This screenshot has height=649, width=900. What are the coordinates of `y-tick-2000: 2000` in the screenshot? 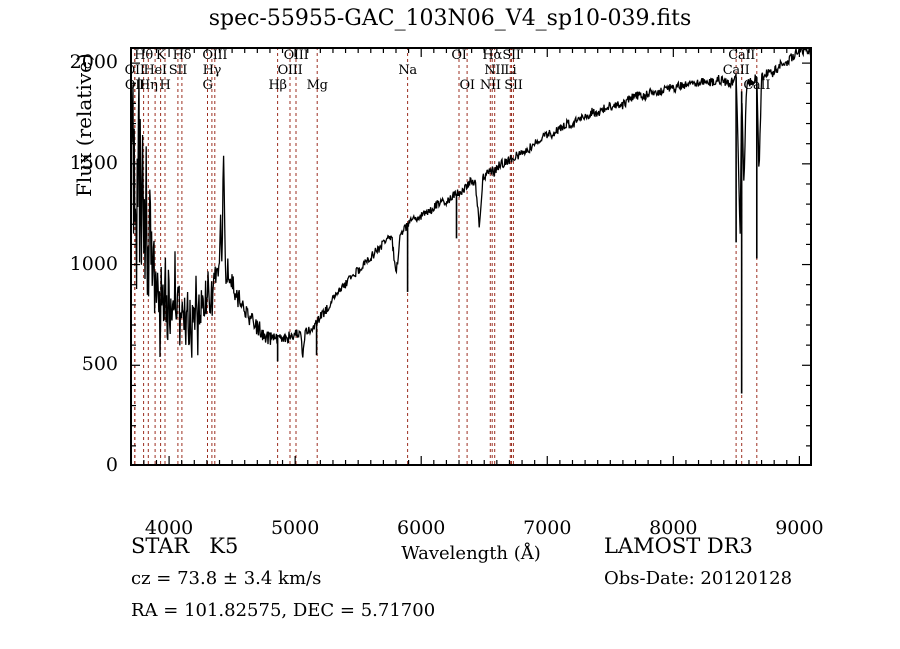 It's located at (93, 62).